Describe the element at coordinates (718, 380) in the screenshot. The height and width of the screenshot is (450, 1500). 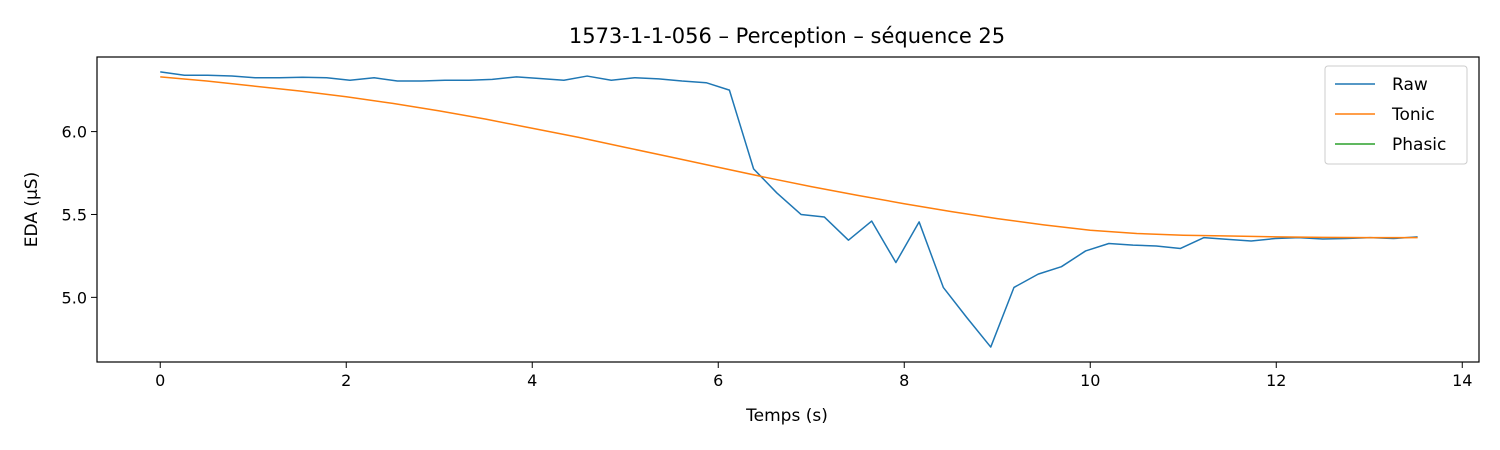
I see `x-tick-label: 6` at that location.